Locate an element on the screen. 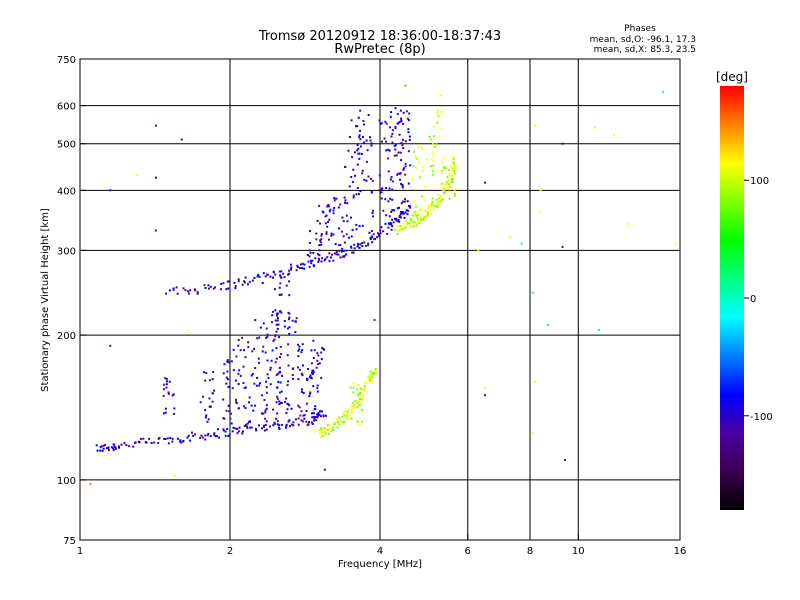 The width and height of the screenshot is (800, 600). point-O-column11 is located at coordinates (321, 244).